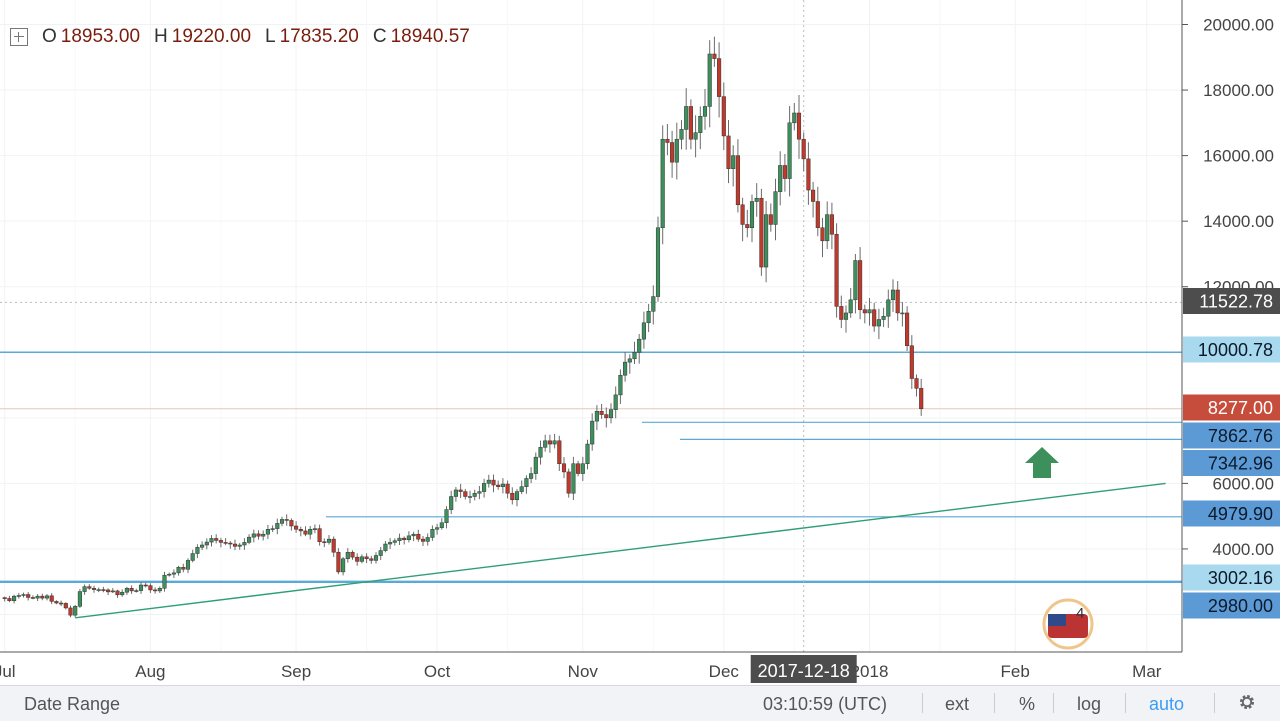 This screenshot has width=1280, height=721. I want to click on separator, so click(1125, 703).